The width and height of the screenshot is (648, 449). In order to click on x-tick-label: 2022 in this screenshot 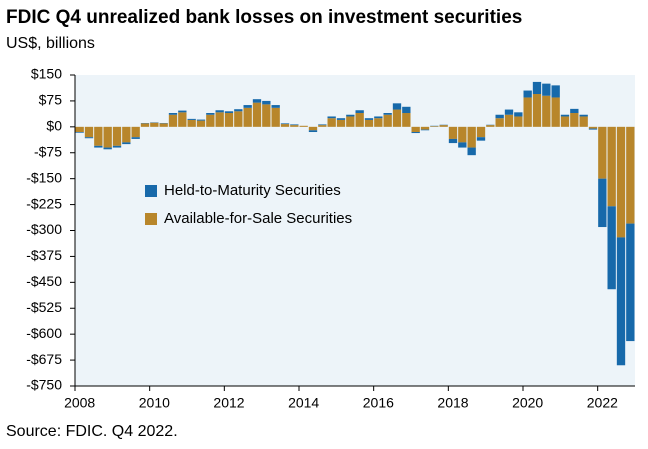, I will do `click(602, 403)`.